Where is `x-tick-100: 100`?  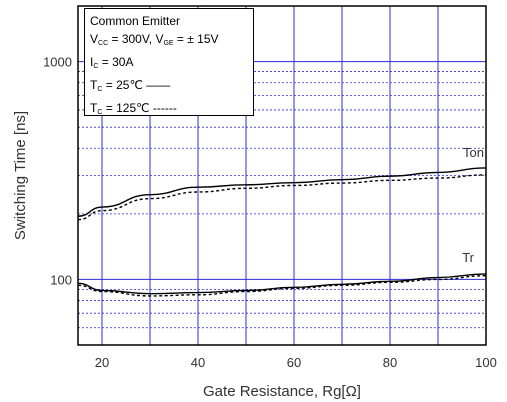
x-tick-100: 100 is located at coordinates (486, 362).